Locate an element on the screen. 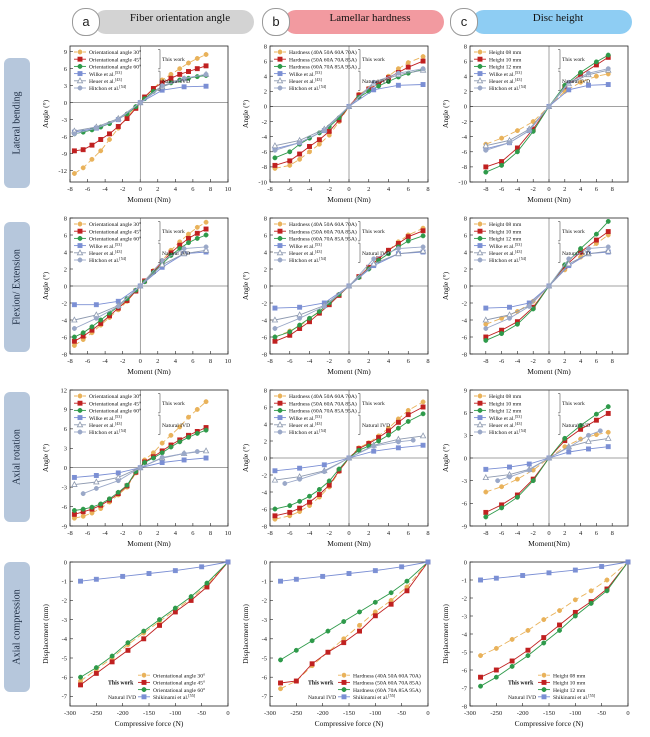  x-tick-label: 8 is located at coordinates (612, 361).